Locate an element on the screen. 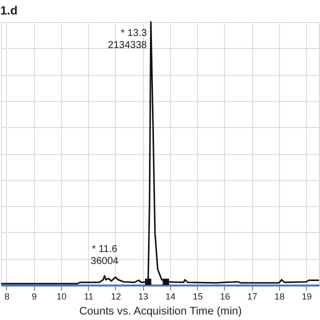  annotation: * 13.3 2134338 is located at coordinates (128, 39).